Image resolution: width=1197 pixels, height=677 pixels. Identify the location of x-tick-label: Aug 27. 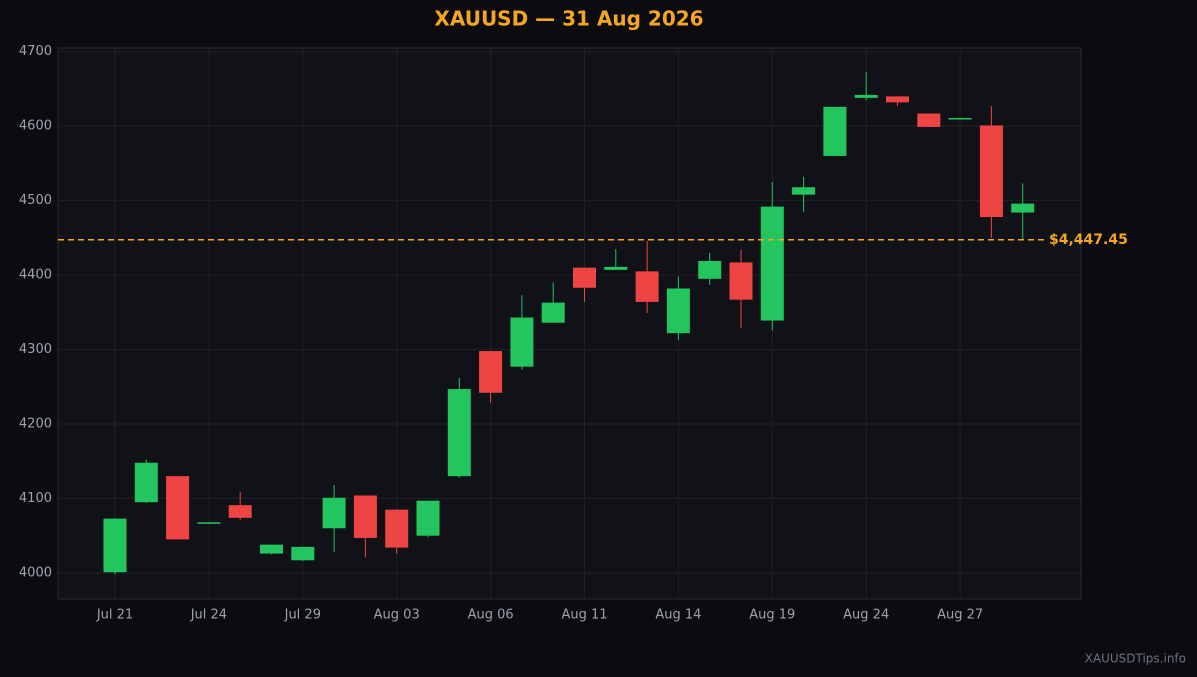
(960, 615).